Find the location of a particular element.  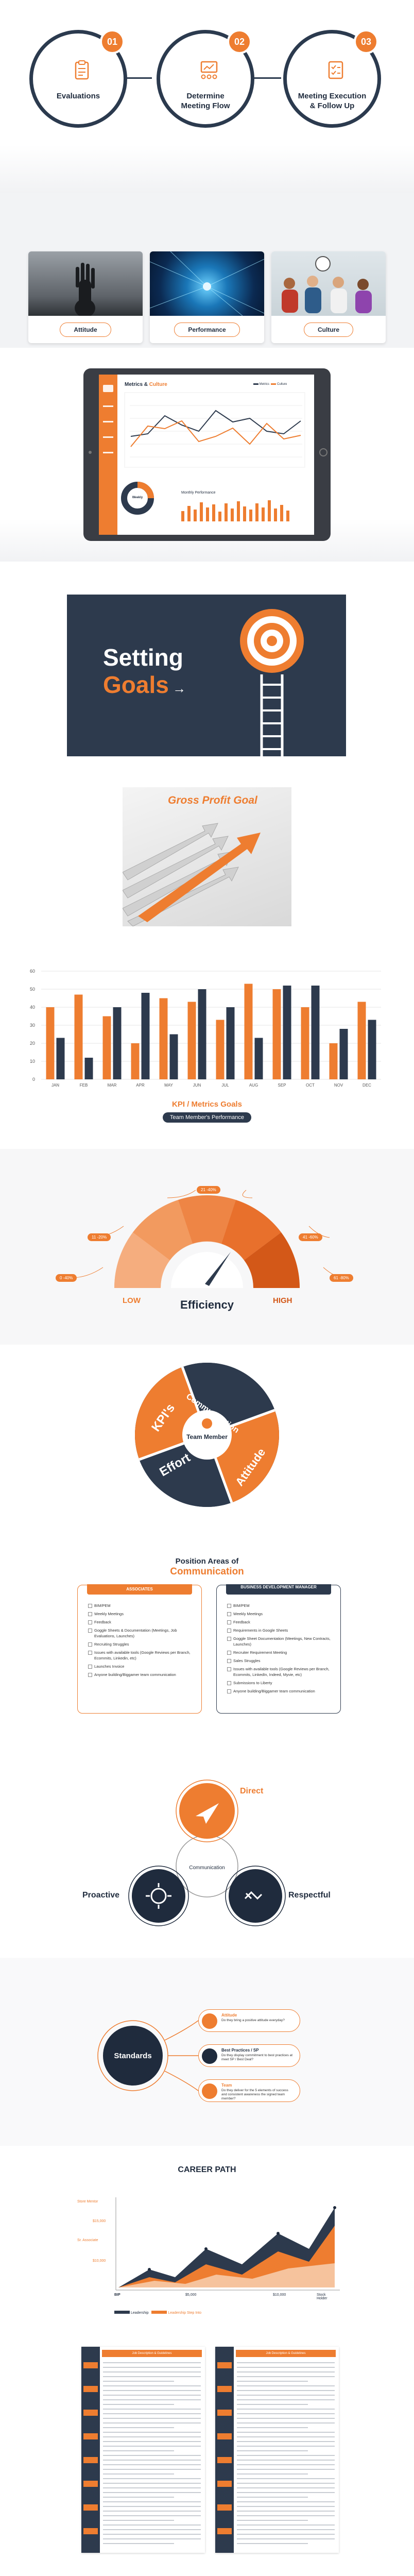

career-ylabel: $15,000 is located at coordinates (99, 2221).